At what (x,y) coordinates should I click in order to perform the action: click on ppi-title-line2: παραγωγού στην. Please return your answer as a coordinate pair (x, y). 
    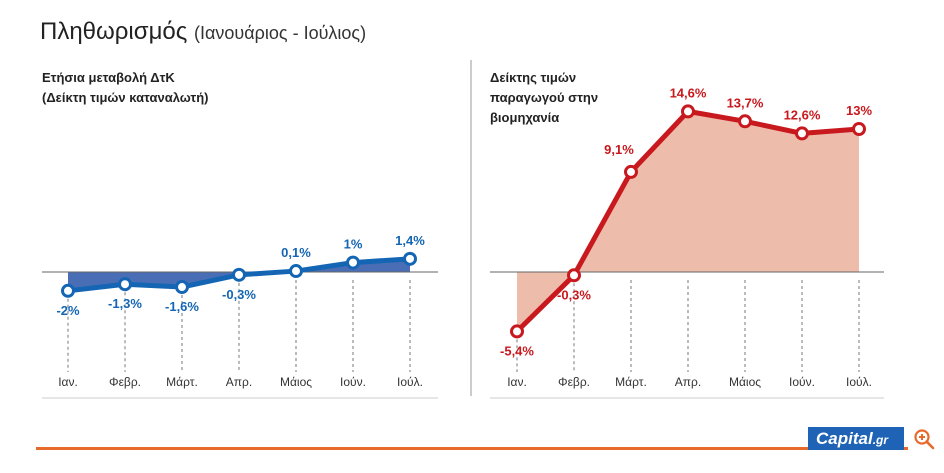
    Looking at the image, I should click on (544, 97).